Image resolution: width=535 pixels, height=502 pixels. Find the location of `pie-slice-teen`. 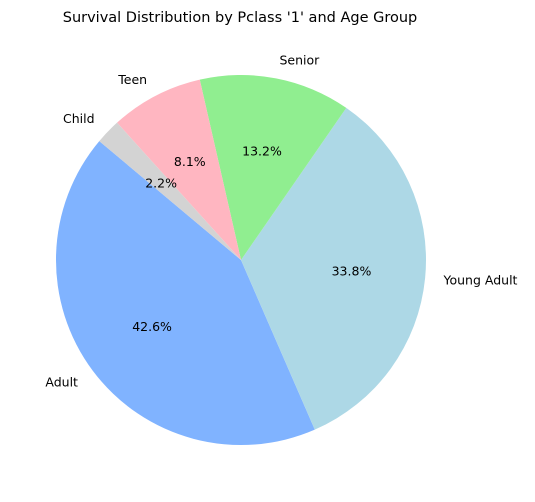

pie-slice-teen is located at coordinates (179, 169).